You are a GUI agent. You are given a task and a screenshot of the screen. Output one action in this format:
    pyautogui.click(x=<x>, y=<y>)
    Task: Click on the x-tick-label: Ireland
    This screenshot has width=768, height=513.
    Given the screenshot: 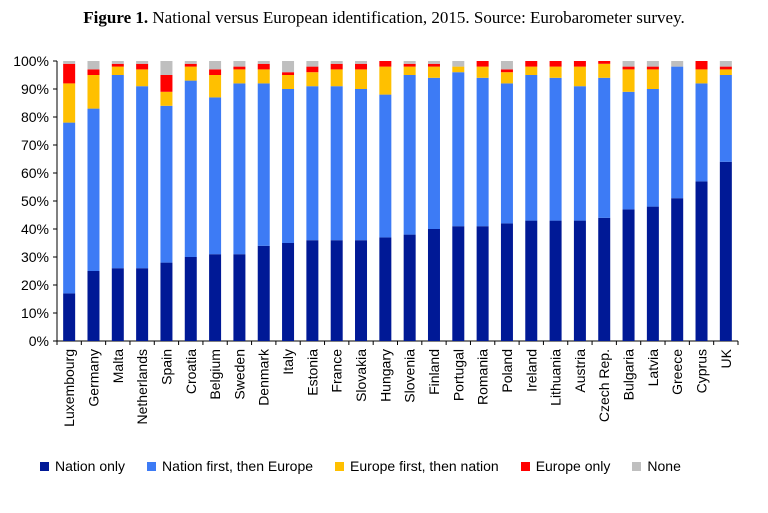 What is the action you would take?
    pyautogui.click(x=531, y=370)
    